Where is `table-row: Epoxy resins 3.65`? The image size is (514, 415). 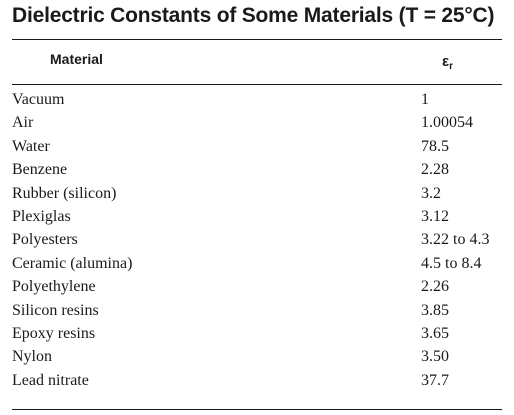
table-row: Epoxy resins 3.65 is located at coordinates (257, 333).